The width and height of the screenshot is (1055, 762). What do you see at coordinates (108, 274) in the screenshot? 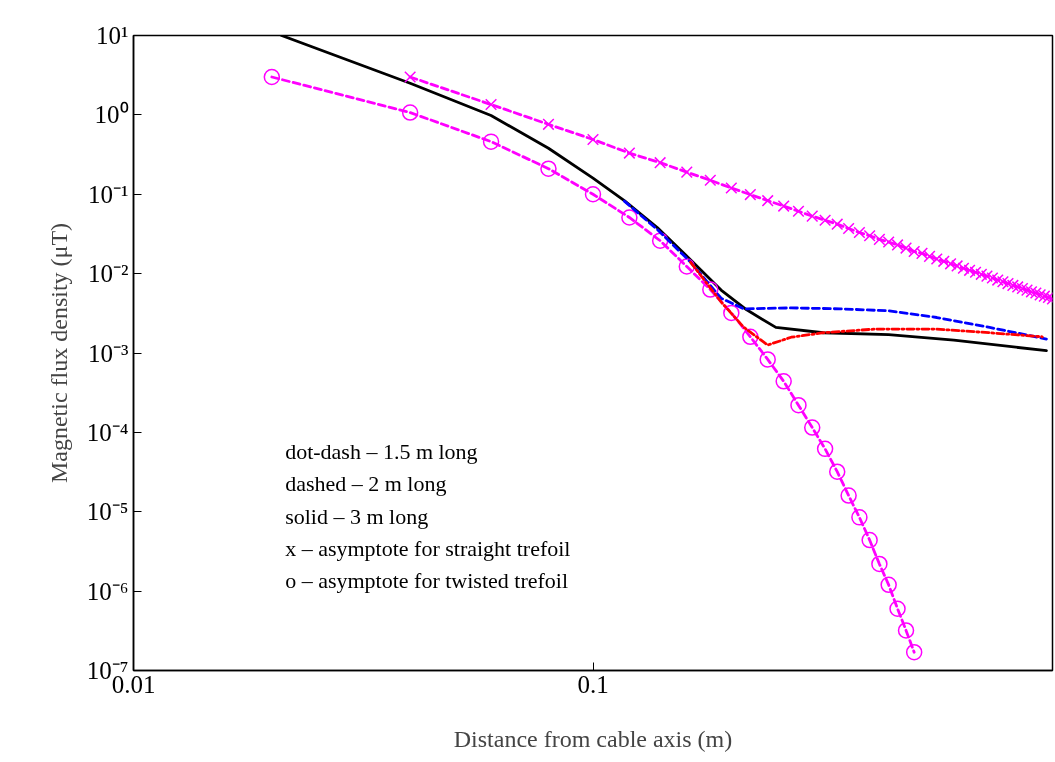
I see `y-tick-label: 10⁻²` at bounding box center [108, 274].